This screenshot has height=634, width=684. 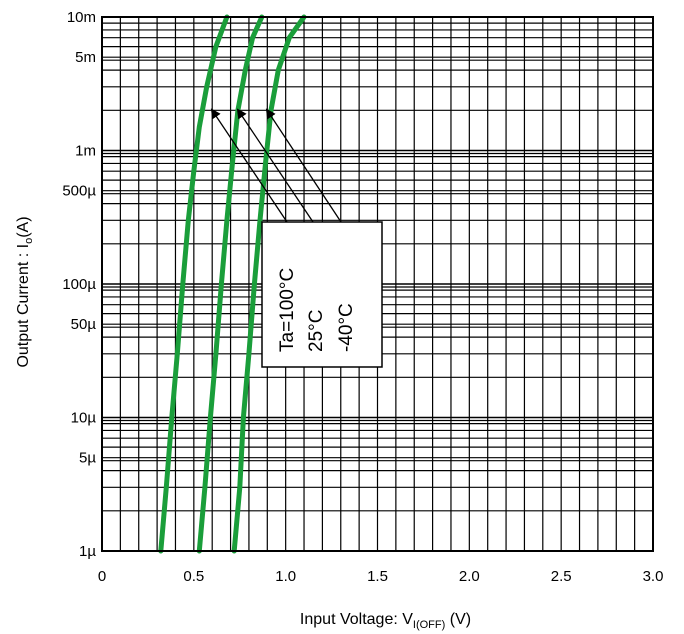 I want to click on x-tick-label: 0.5, so click(x=193, y=576).